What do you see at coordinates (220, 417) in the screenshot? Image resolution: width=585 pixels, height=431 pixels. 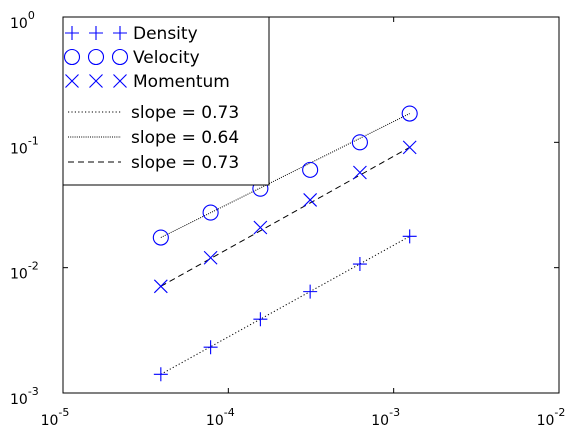 I see `x-tick-label-2: 10⁻⁴` at bounding box center [220, 417].